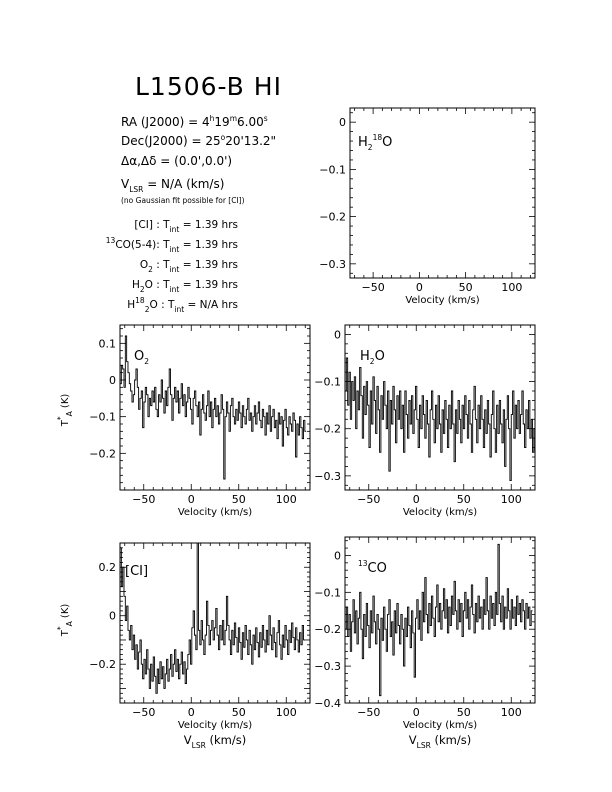 This screenshot has width=612, height=792. I want to click on ra-minutes-symbol: m, so click(233, 118).